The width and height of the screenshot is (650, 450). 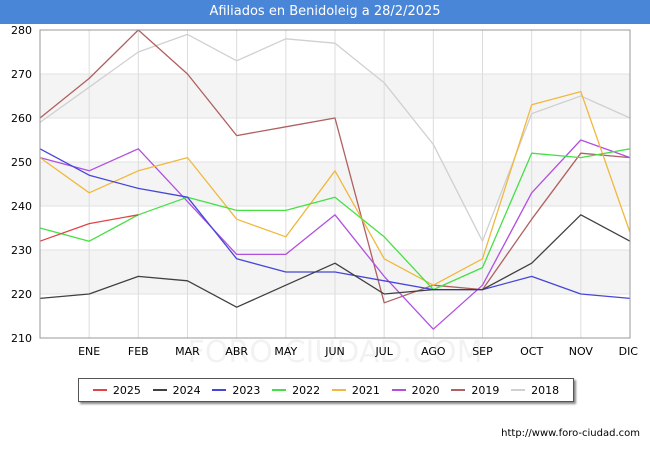 What do you see at coordinates (236, 351) in the screenshot?
I see `x-tick-label: ABR` at bounding box center [236, 351].